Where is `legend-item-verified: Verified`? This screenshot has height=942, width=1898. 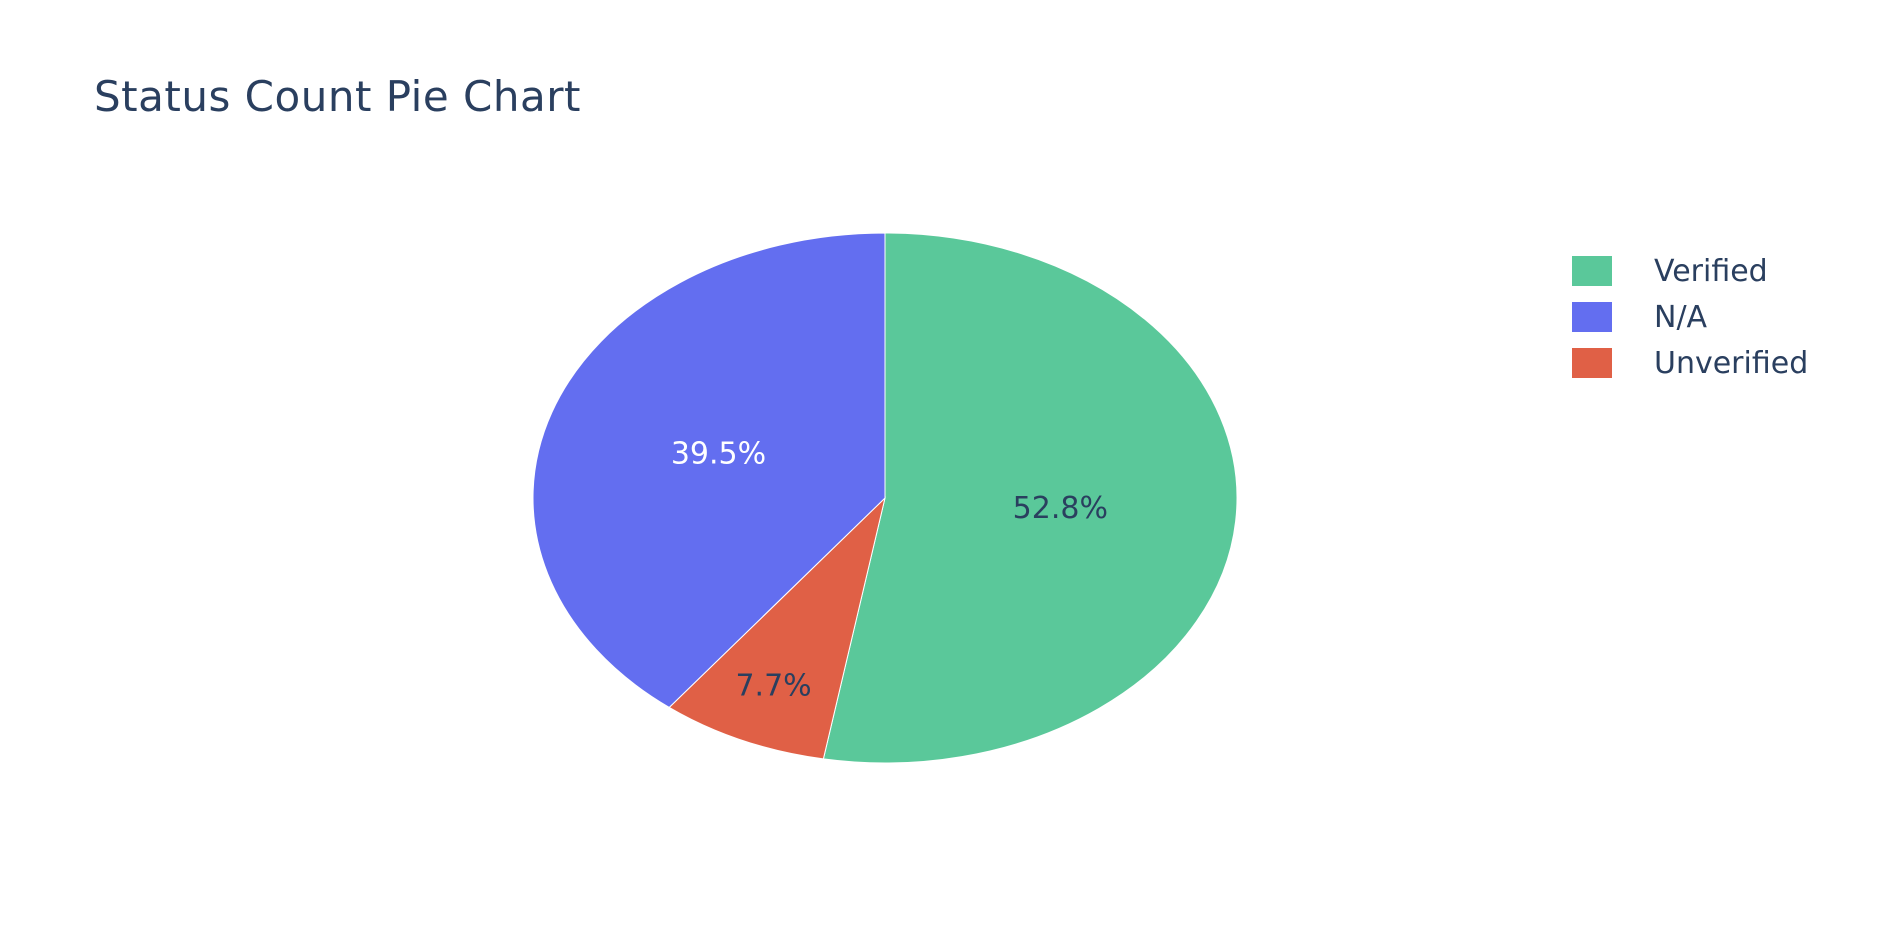 legend-item-verified: Verified is located at coordinates (1690, 271).